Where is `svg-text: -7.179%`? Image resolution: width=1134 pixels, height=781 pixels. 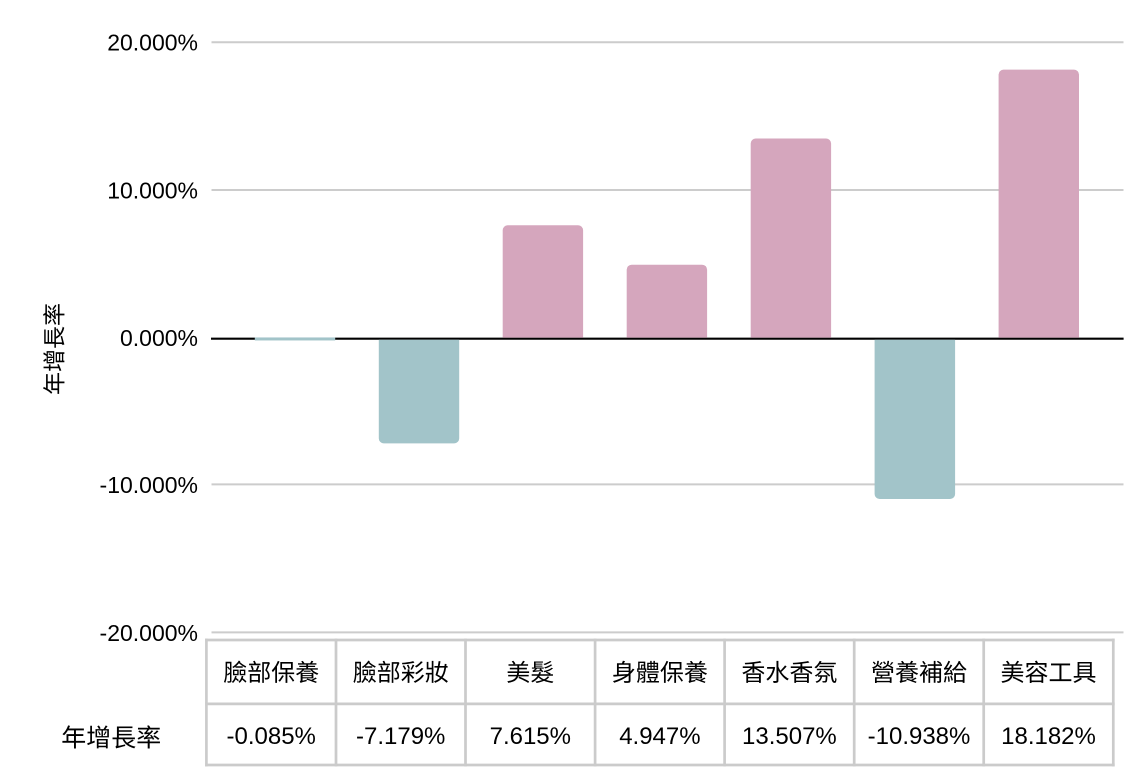 svg-text: -7.179% is located at coordinates (400, 736).